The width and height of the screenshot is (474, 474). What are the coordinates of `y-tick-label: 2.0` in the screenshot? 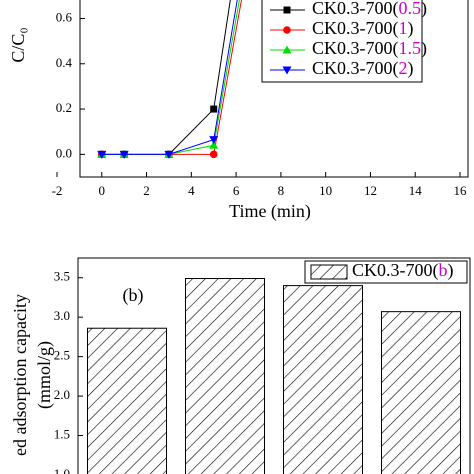 It's located at (62, 394).